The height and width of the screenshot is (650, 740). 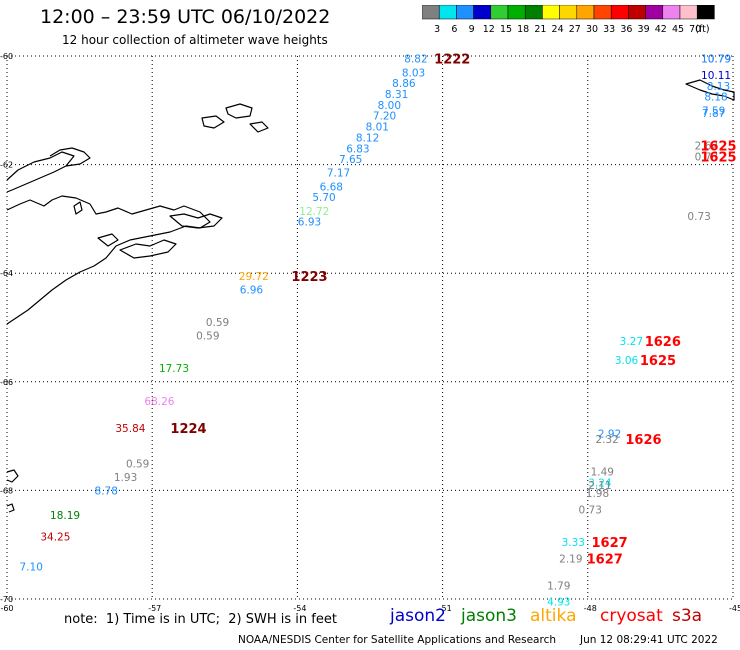 What do you see at coordinates (174, 369) in the screenshot?
I see `wave-height-label: 17.73` at bounding box center [174, 369].